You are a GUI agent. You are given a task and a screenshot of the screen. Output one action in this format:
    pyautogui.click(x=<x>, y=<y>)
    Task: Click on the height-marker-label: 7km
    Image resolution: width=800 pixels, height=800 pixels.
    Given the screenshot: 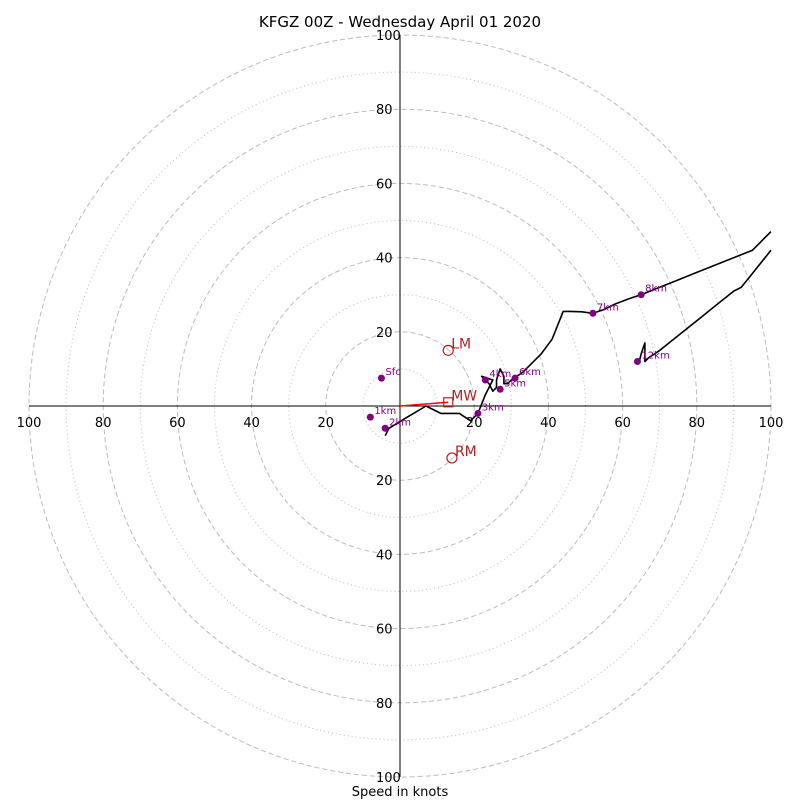 What is the action you would take?
    pyautogui.click(x=608, y=307)
    